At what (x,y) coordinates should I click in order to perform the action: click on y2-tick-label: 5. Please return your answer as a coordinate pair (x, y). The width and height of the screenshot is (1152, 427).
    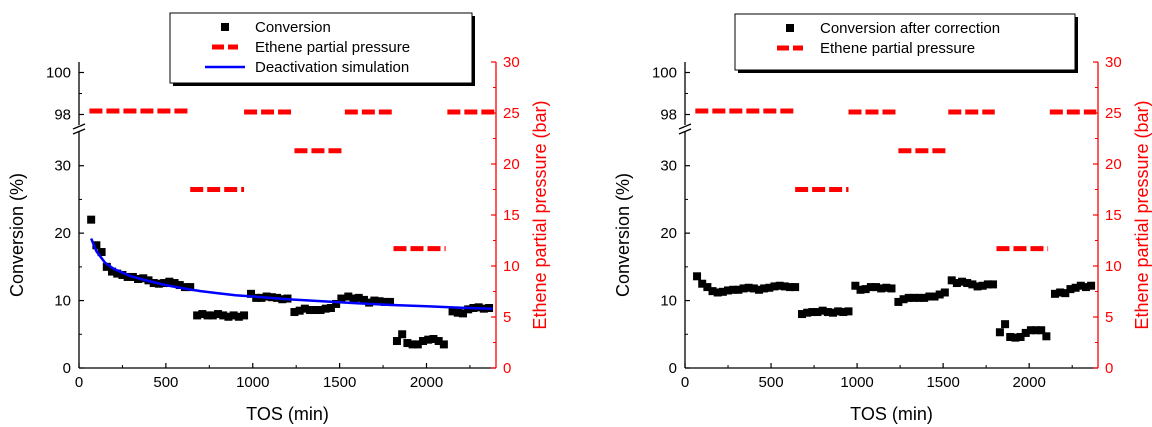
    Looking at the image, I should click on (1109, 317).